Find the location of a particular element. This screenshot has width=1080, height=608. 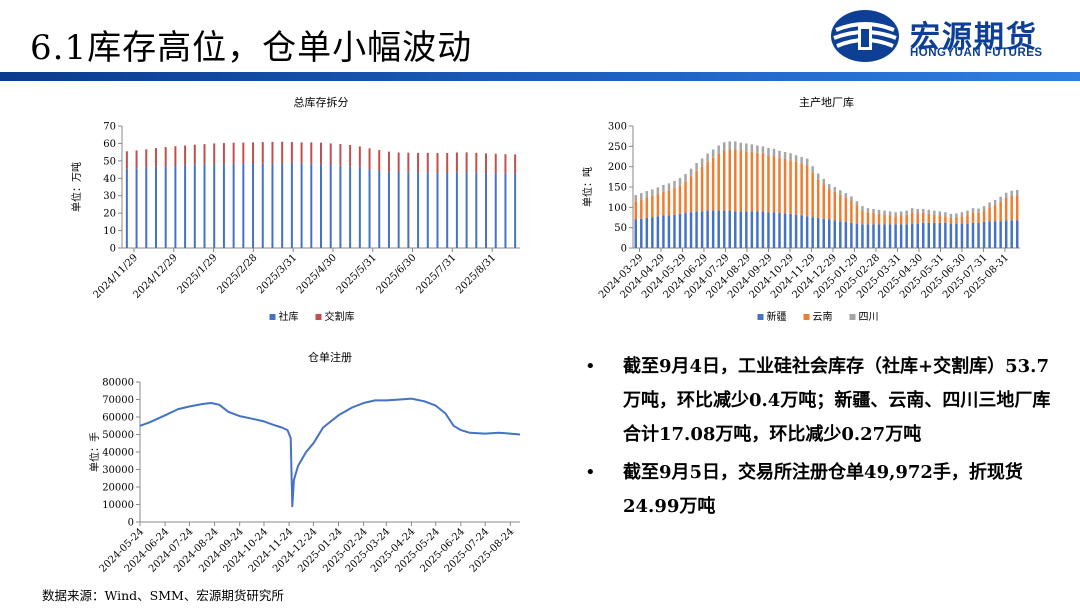

data-source: 数据来源：Wind、SMM、宏源期货研究所 is located at coordinates (163, 595).